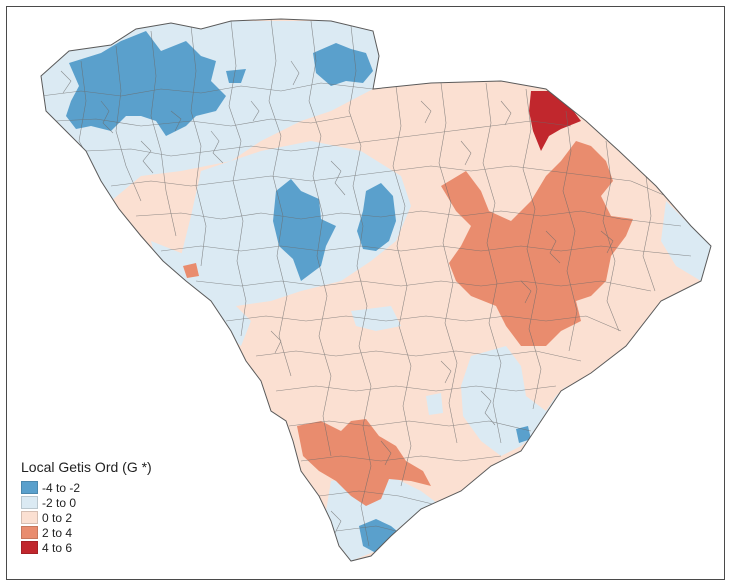  What do you see at coordinates (376, 217) in the screenshot?
I see `region-neg-strong-mideast` at bounding box center [376, 217].